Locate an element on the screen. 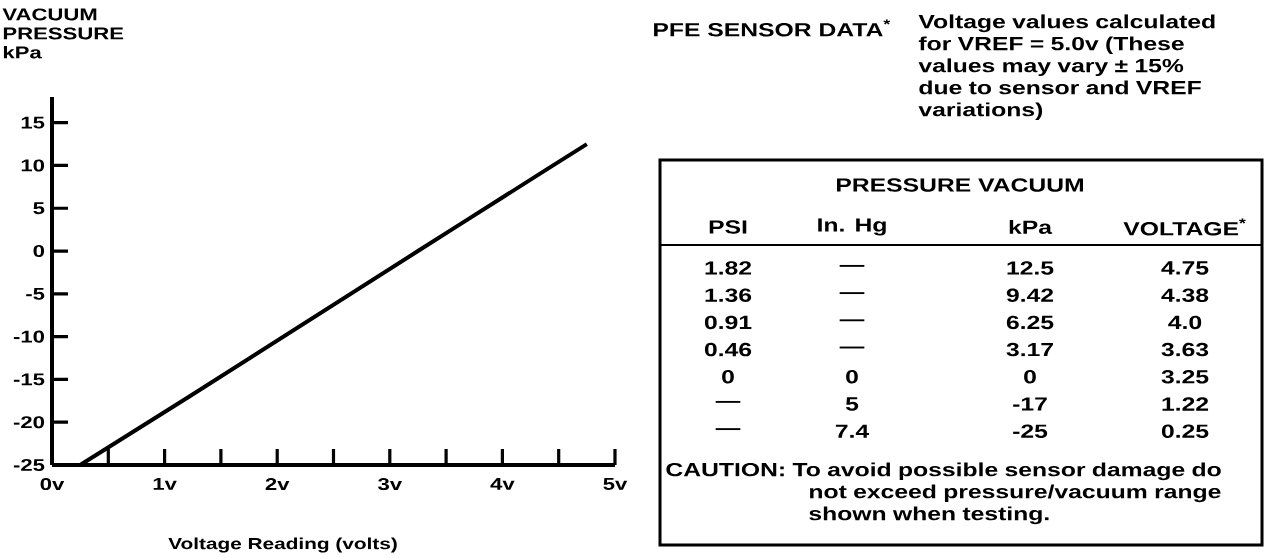 The image size is (1280, 558). text: In. Hg is located at coordinates (852, 227).